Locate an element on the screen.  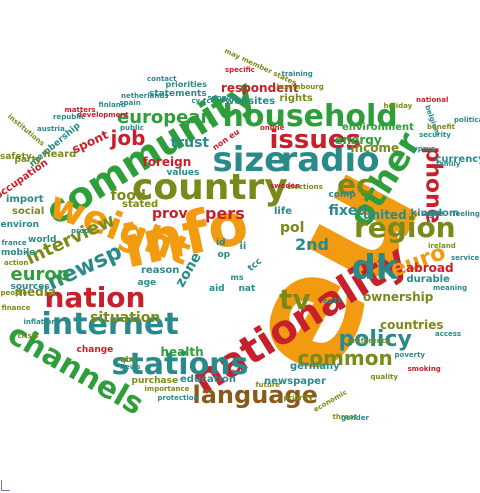
cloud-word: meaning is located at coordinates (450, 287).